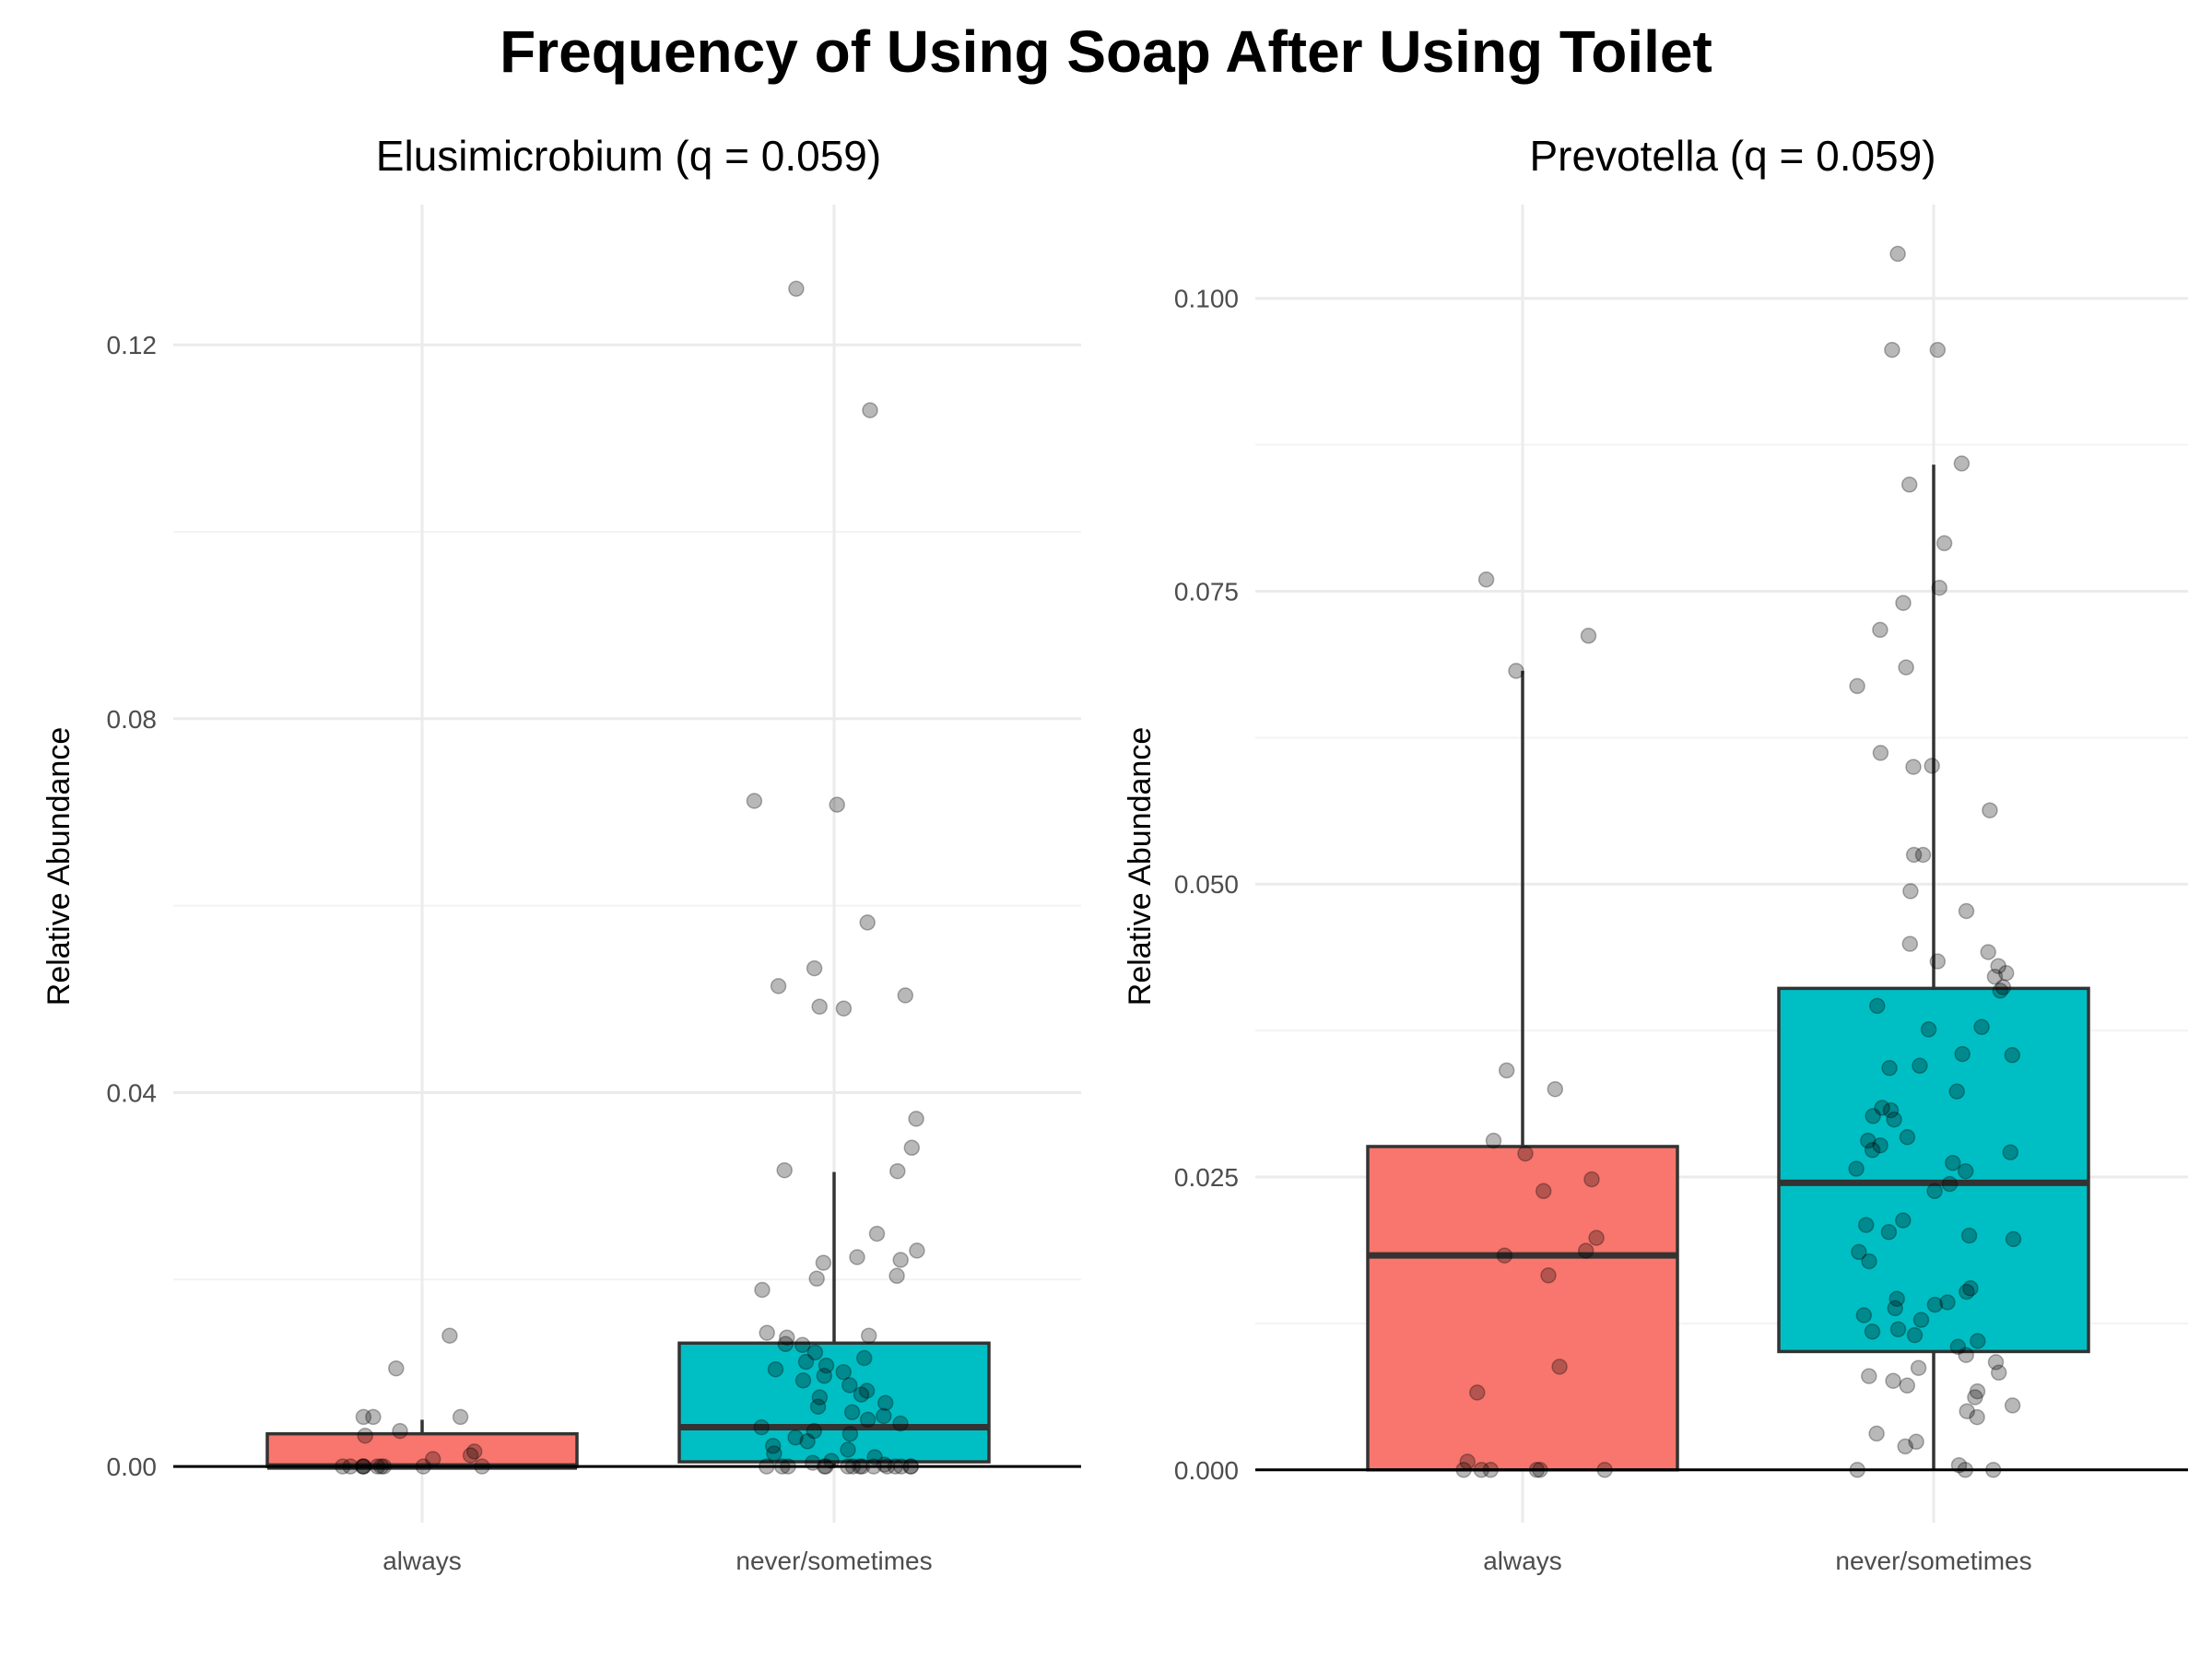 The height and width of the screenshot is (1659, 2212). What do you see at coordinates (1933, 1561) in the screenshot?
I see `x-tick-label: never/sometimes` at bounding box center [1933, 1561].